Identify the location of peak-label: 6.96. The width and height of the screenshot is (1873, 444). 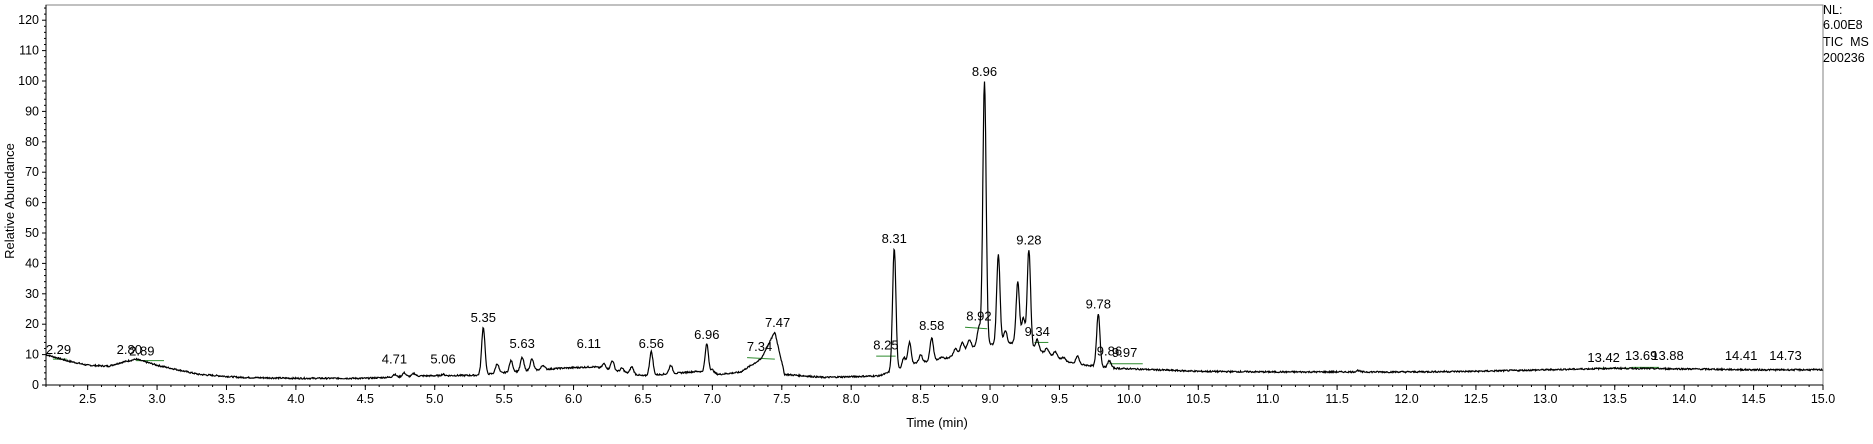
(706, 334).